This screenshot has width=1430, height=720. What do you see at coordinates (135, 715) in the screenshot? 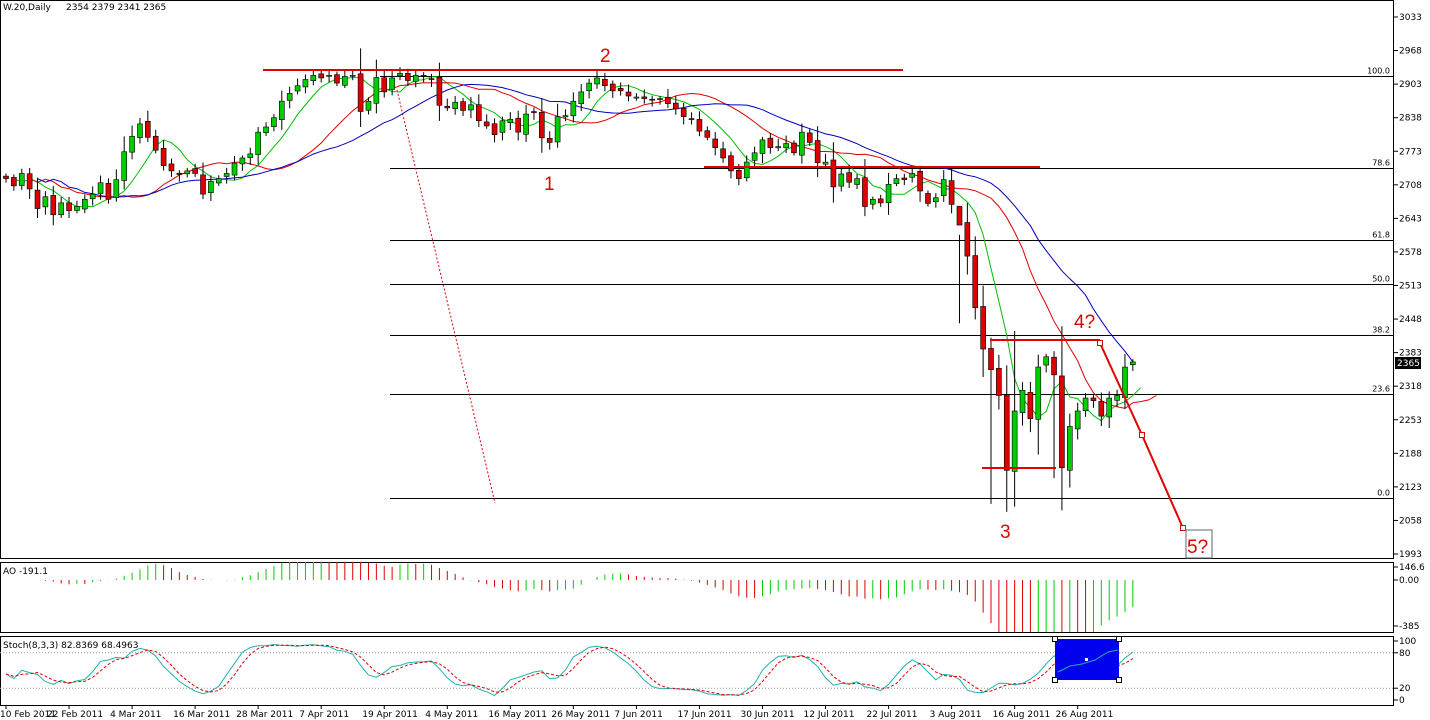
I see `time-tick-label: 4 Mar 2011` at bounding box center [135, 715].